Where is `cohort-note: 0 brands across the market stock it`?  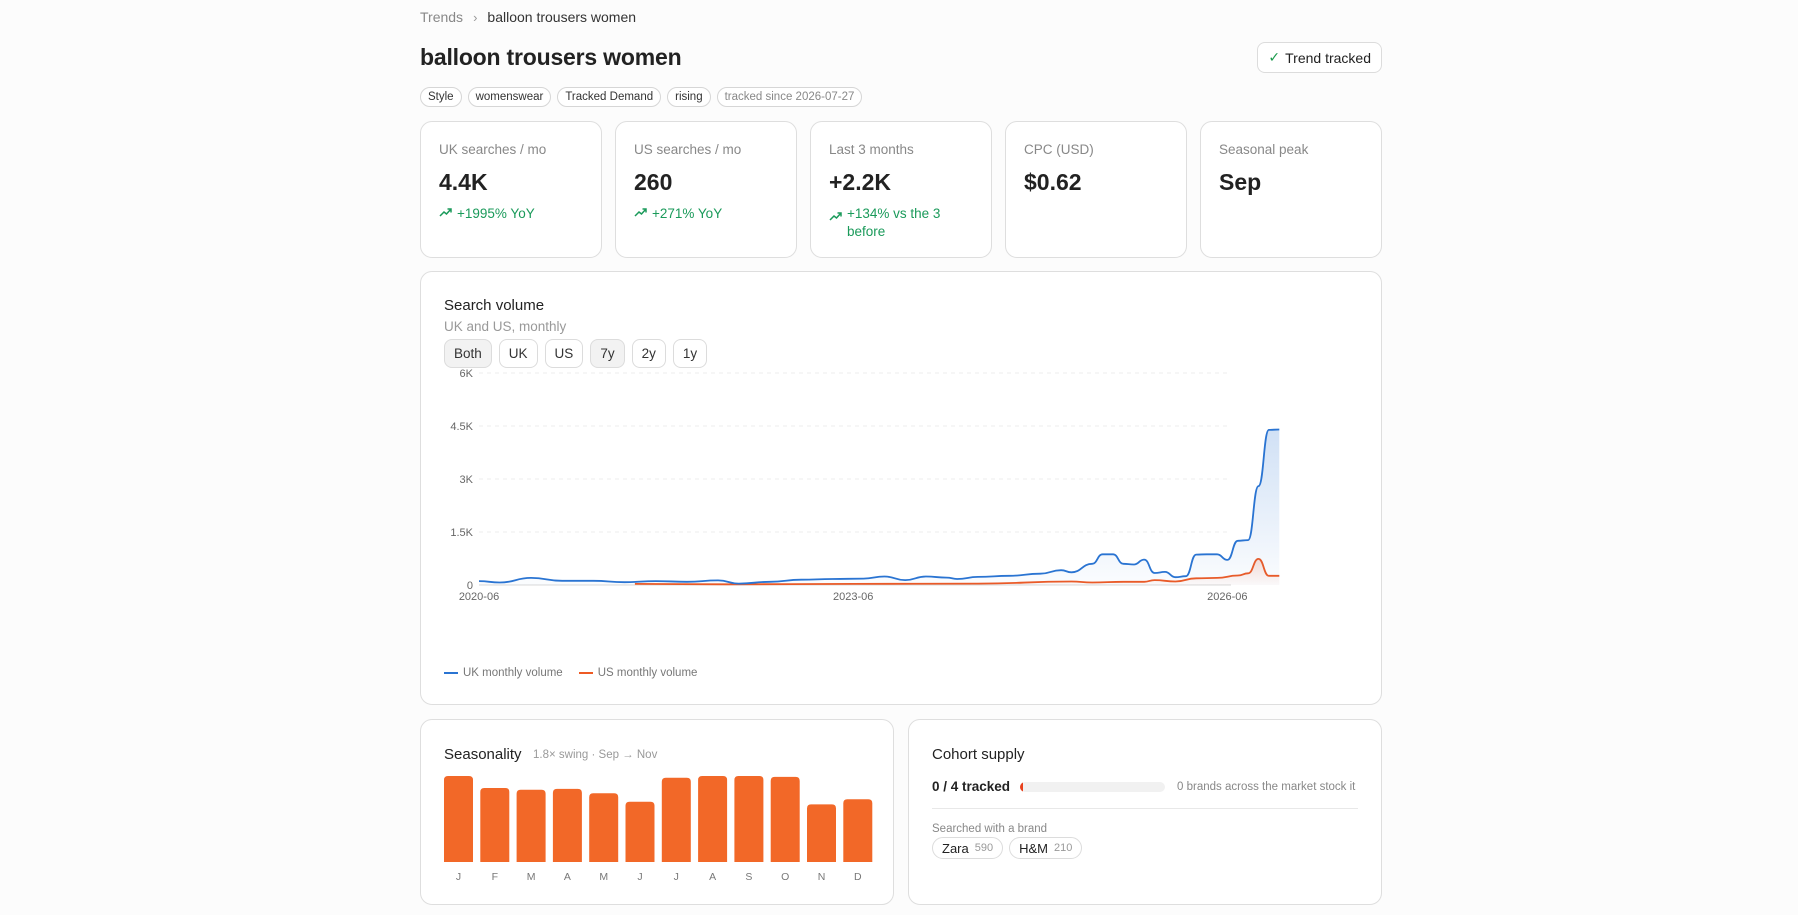 cohort-note: 0 brands across the market stock it is located at coordinates (1266, 786).